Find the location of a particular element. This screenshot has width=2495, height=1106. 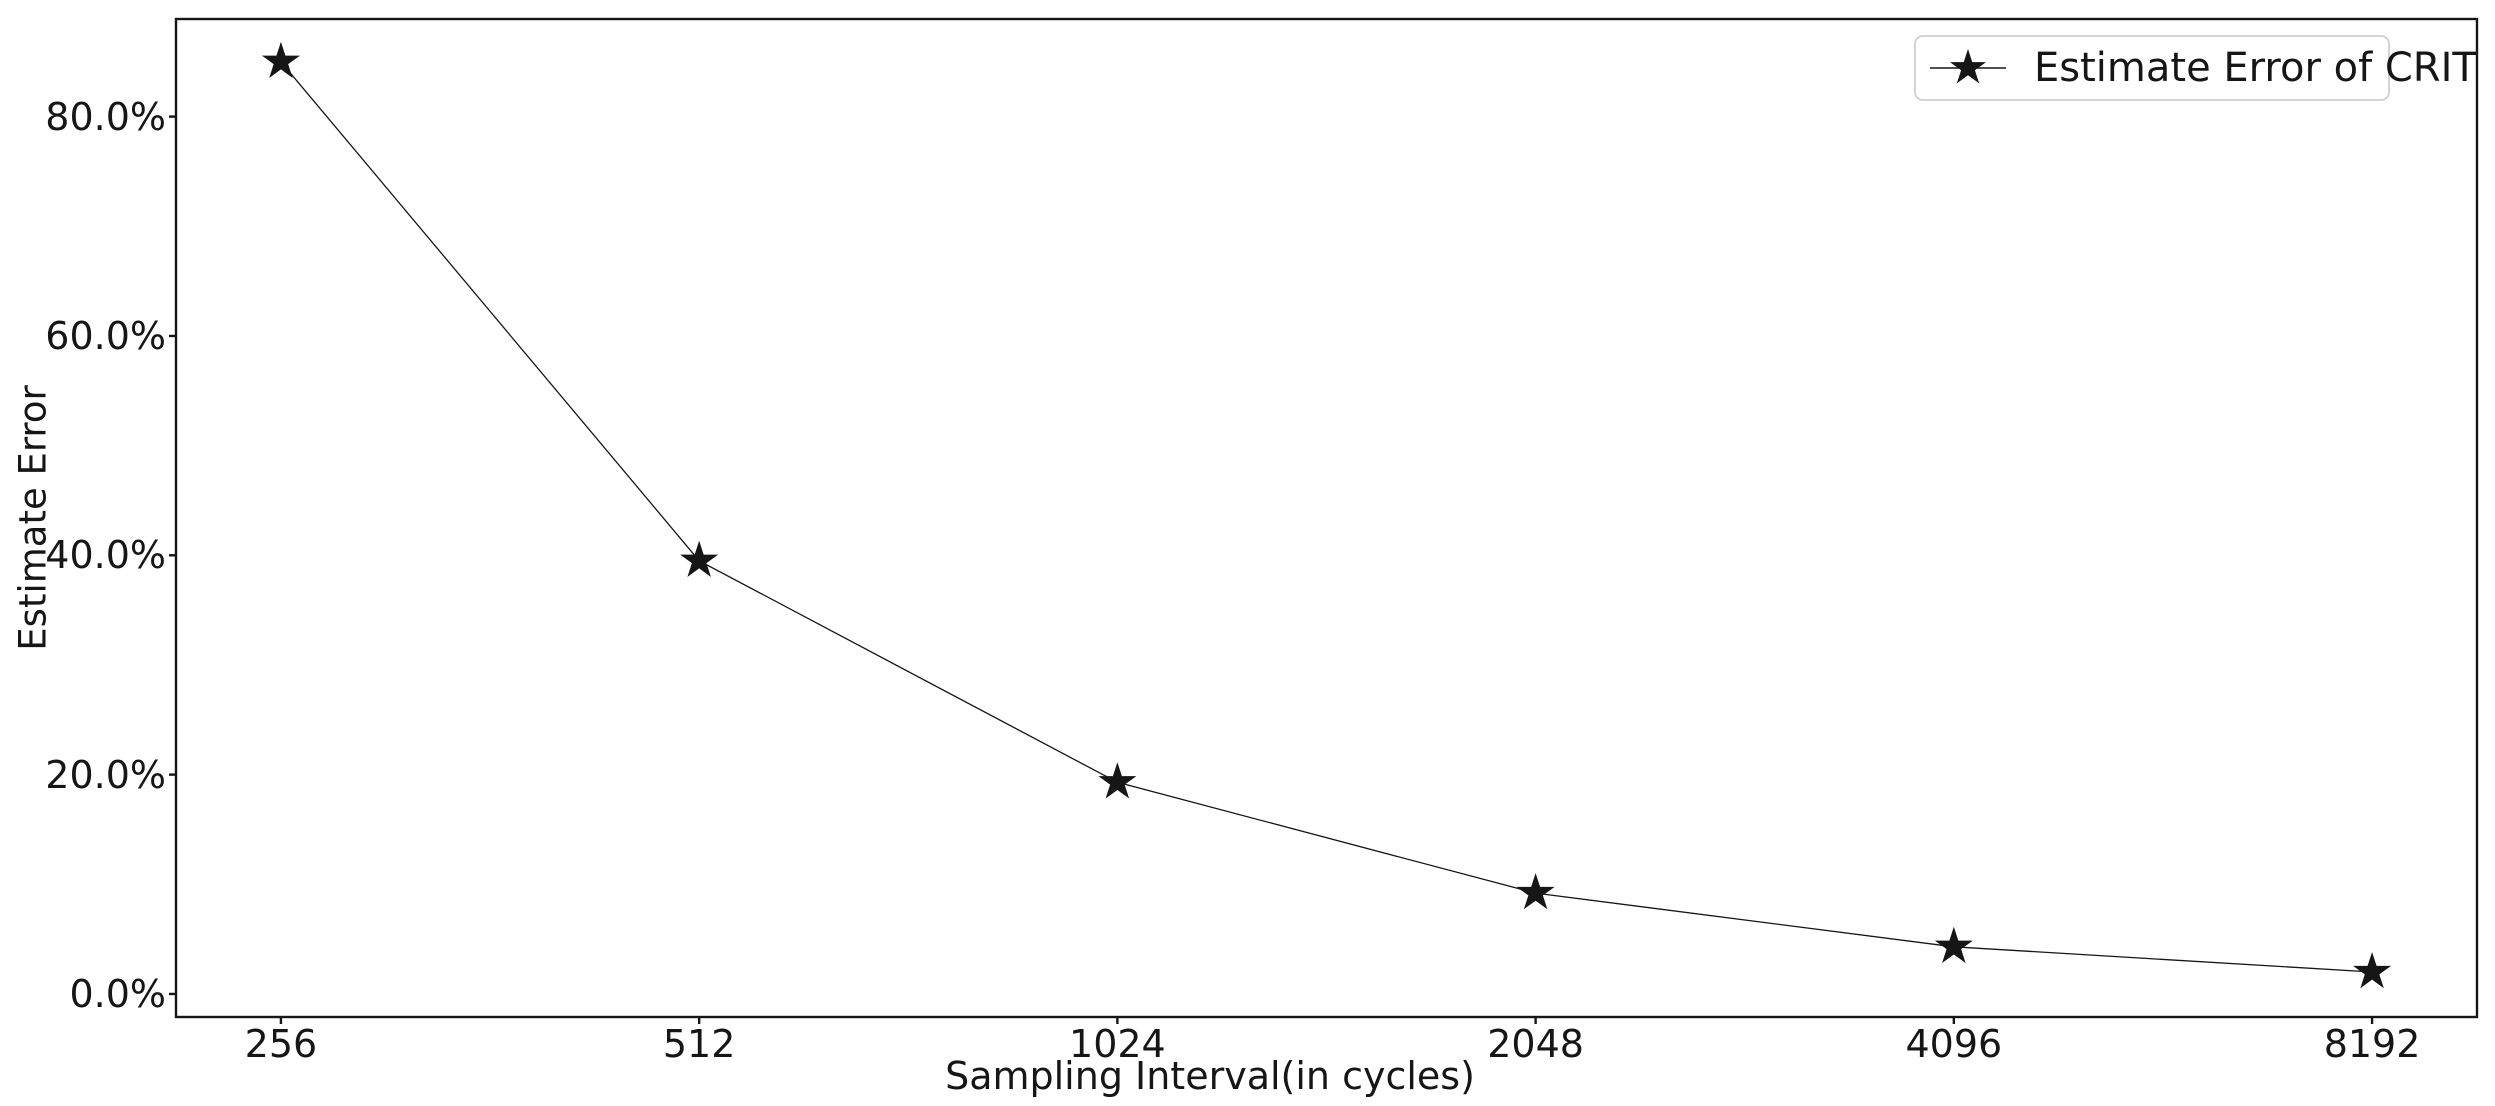

legend-star-marker-icon is located at coordinates (1968, 66).